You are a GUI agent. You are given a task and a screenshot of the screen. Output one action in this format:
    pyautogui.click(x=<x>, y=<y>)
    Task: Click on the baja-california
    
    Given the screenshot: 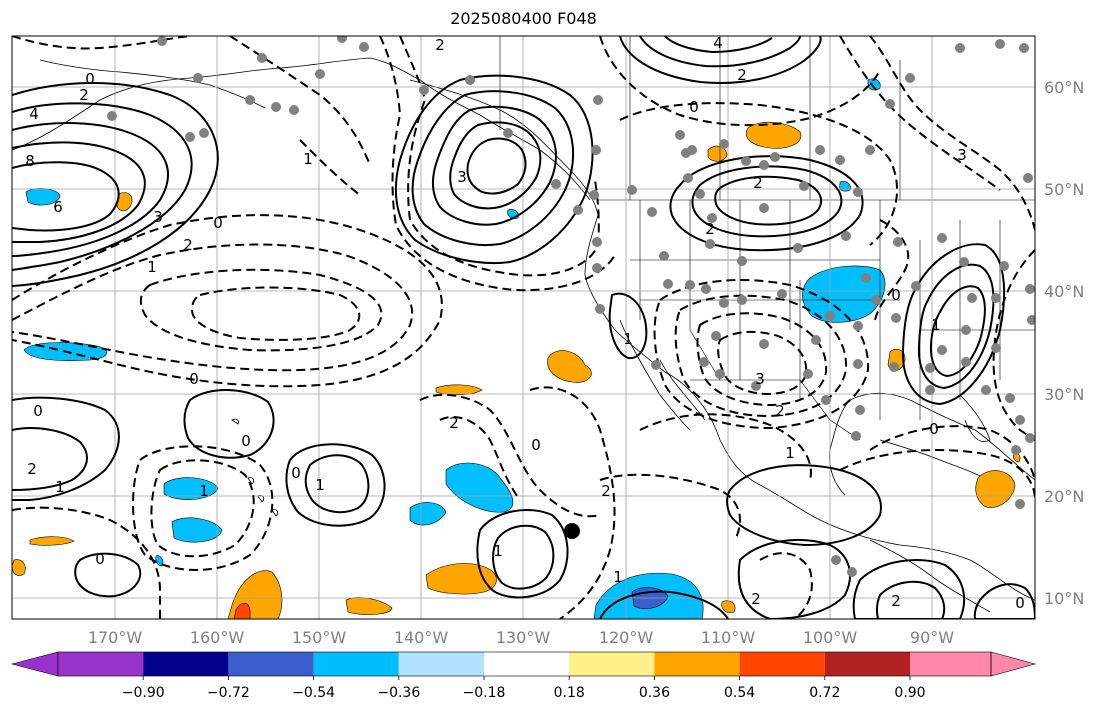 What is the action you would take?
    pyautogui.click(x=655, y=375)
    